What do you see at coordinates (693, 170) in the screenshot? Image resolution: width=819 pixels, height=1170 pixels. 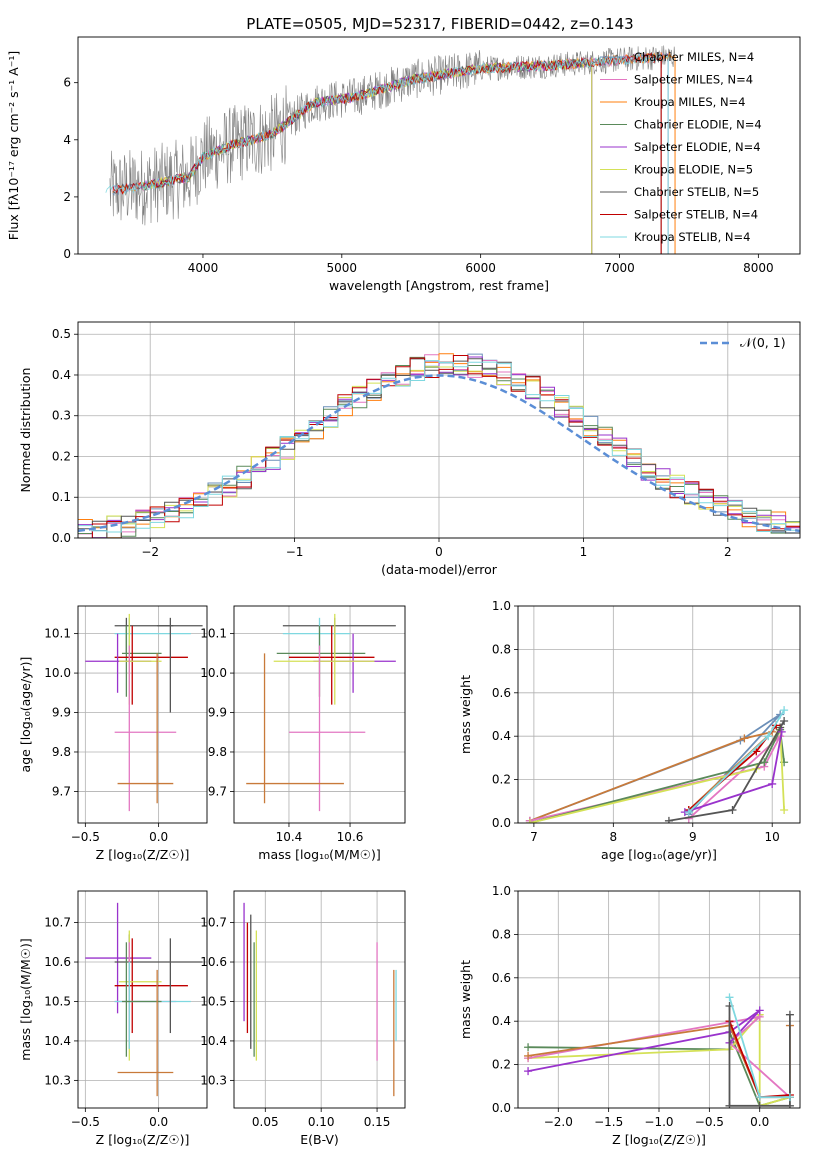 I see `legend-entry: Kroupa ELODIE, N=5` at bounding box center [693, 170].